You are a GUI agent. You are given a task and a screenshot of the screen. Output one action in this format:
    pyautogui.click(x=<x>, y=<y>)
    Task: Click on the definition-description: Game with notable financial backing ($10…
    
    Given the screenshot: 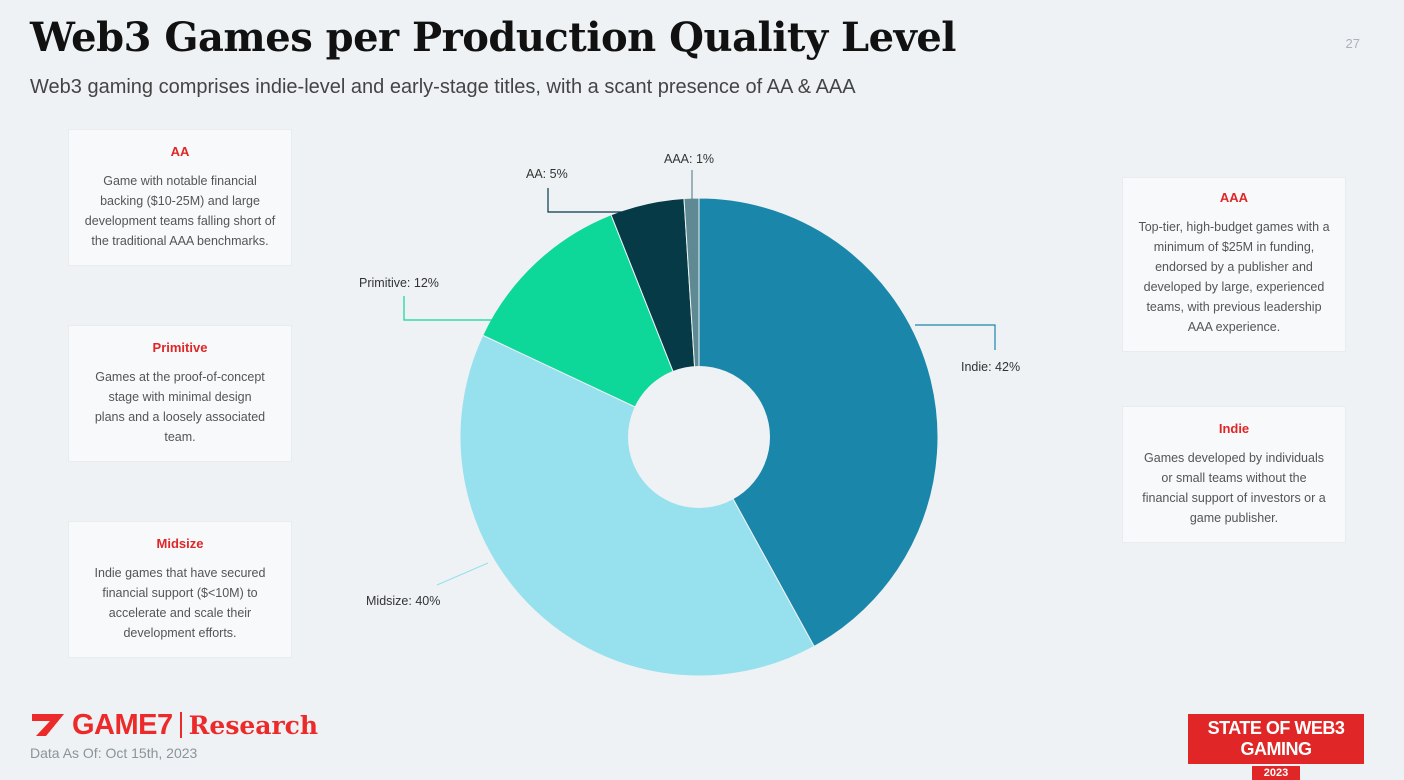 What is the action you would take?
    pyautogui.click(x=180, y=211)
    